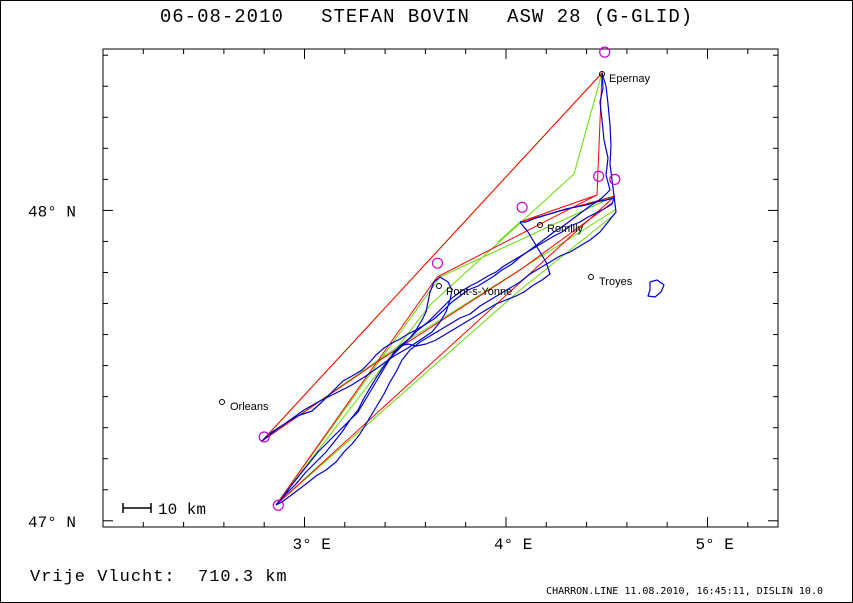 This screenshot has height=603, width=853. What do you see at coordinates (52, 212) in the screenshot?
I see `y-tick-label: 48° N` at bounding box center [52, 212].